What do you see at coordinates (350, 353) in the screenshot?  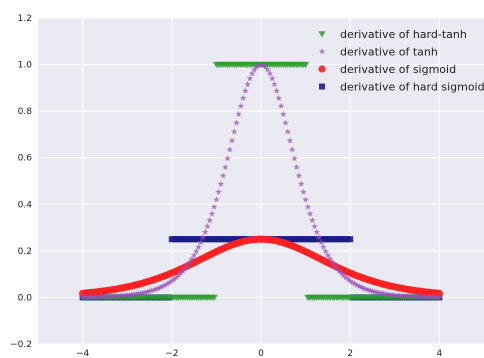 I see `x-tick-label: 2` at bounding box center [350, 353].